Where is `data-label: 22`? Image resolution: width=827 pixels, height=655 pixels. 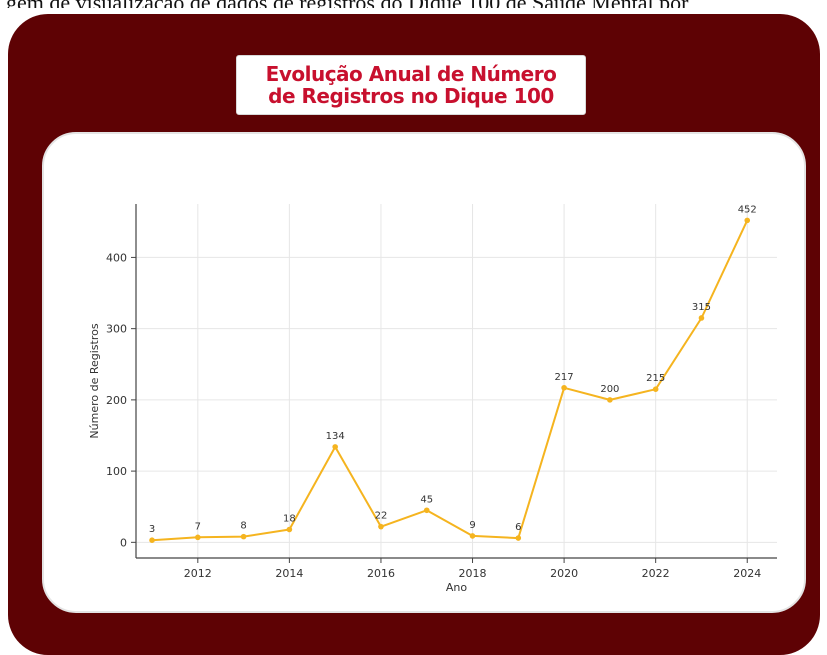 data-label: 22 is located at coordinates (381, 516).